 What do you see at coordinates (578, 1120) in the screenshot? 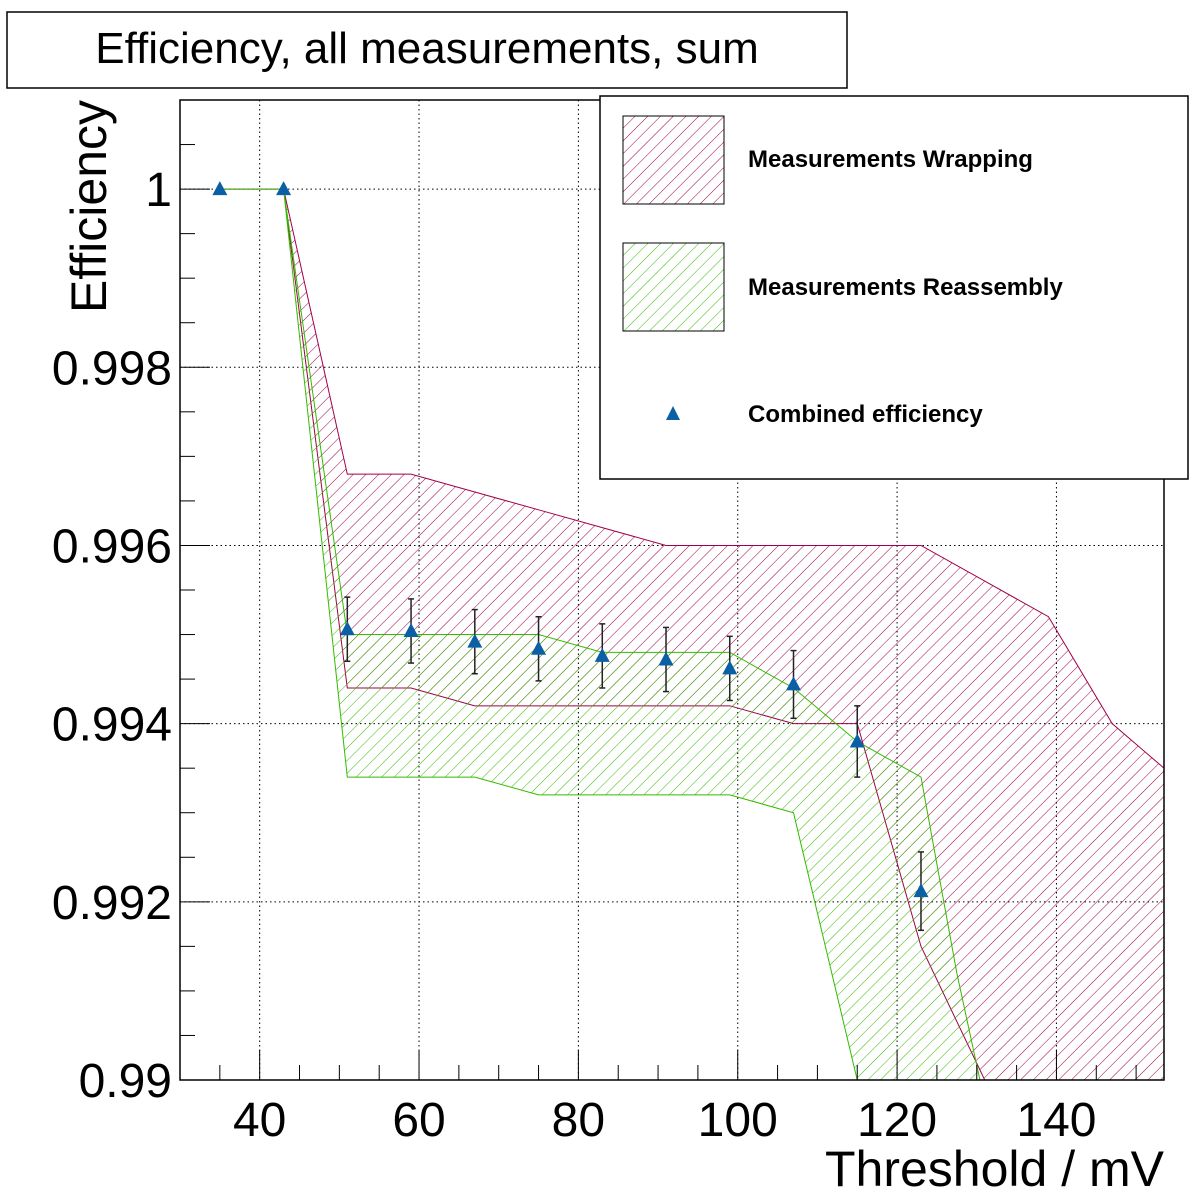
I see `x-tick-label: 80` at bounding box center [578, 1120].